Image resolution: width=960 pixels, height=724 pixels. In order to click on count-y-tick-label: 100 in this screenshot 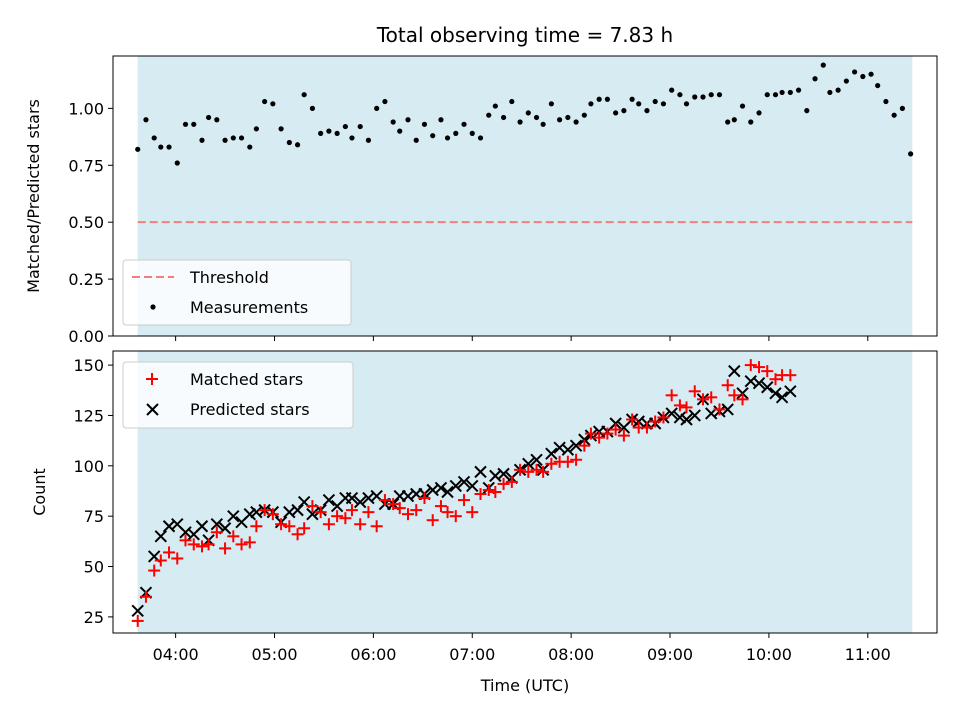, I will do `click(88, 466)`.